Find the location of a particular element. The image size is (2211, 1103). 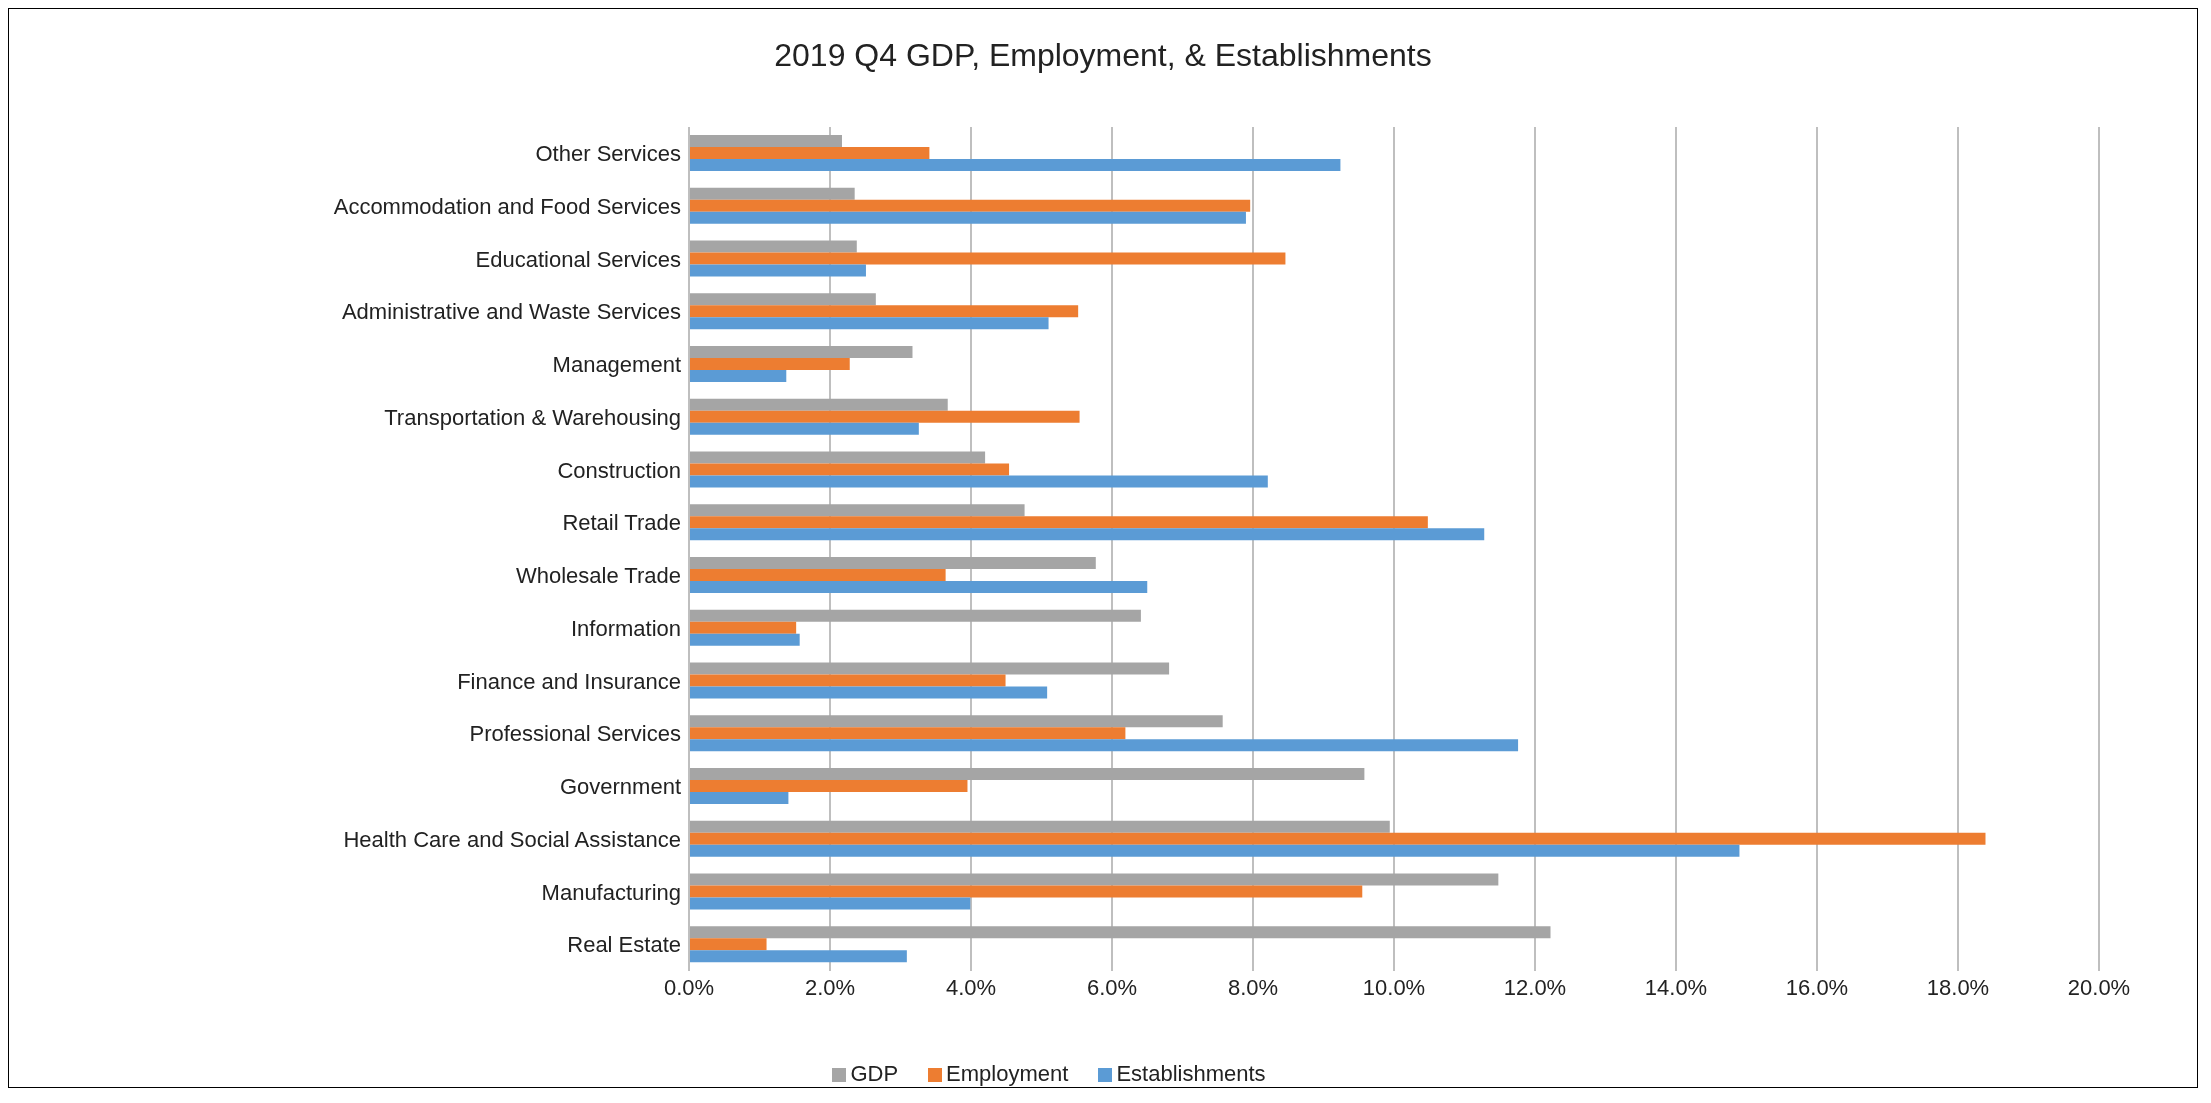

x-tick-label: 6.0% is located at coordinates (1112, 987).